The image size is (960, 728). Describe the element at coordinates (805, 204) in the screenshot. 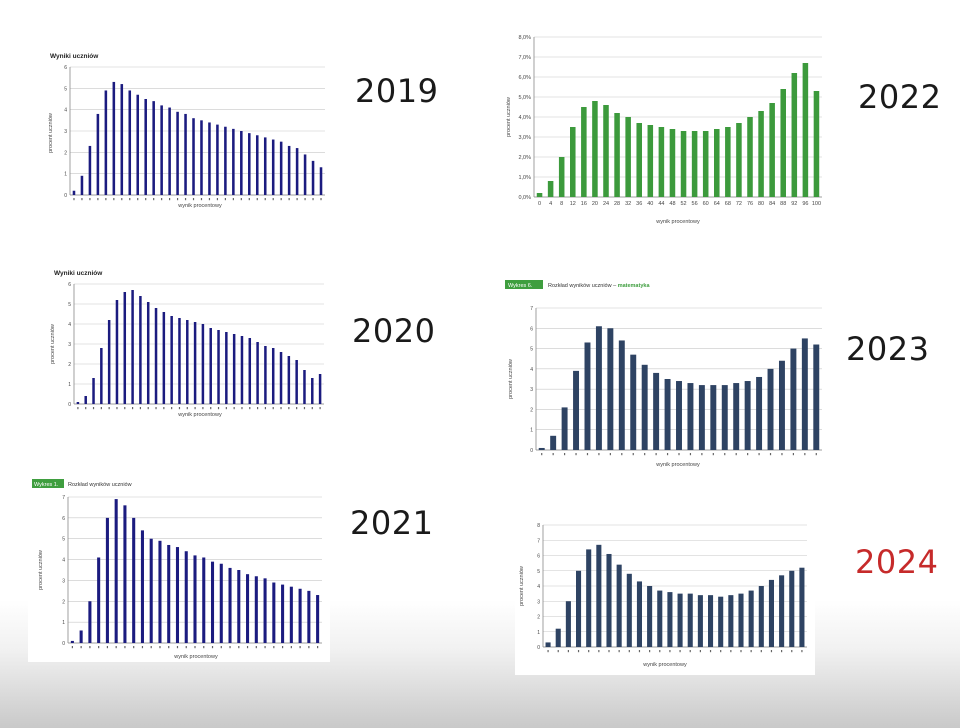

I see `x-tick-label: 96` at that location.